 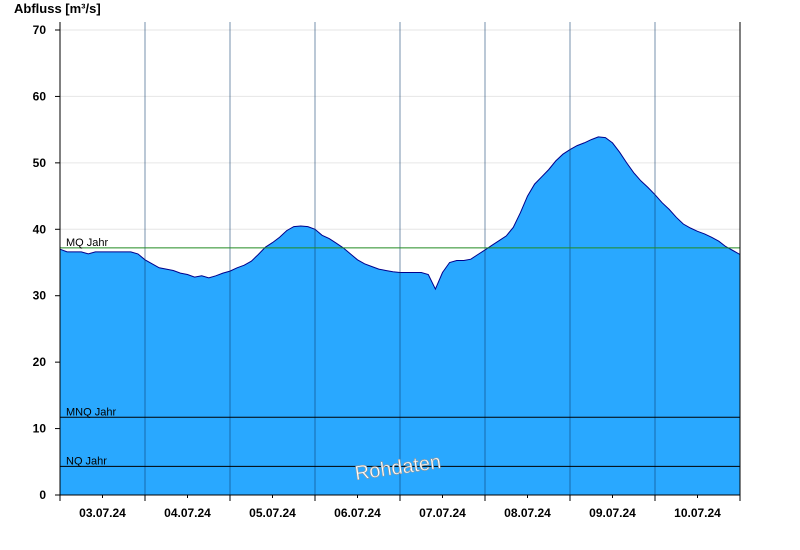 I want to click on y-tick-label: 50, so click(x=40, y=163).